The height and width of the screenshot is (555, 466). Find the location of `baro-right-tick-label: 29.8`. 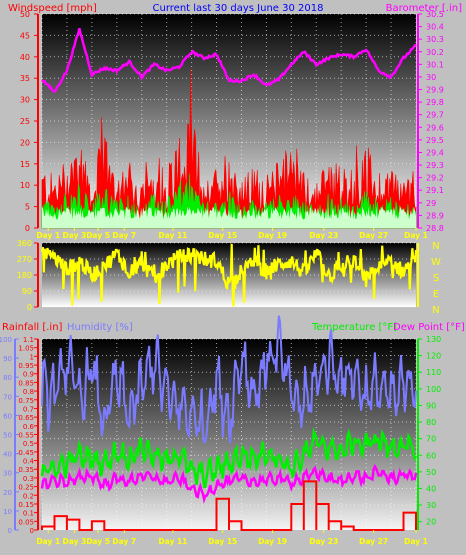

baro-right-tick-label: 29.8 is located at coordinates (435, 102).